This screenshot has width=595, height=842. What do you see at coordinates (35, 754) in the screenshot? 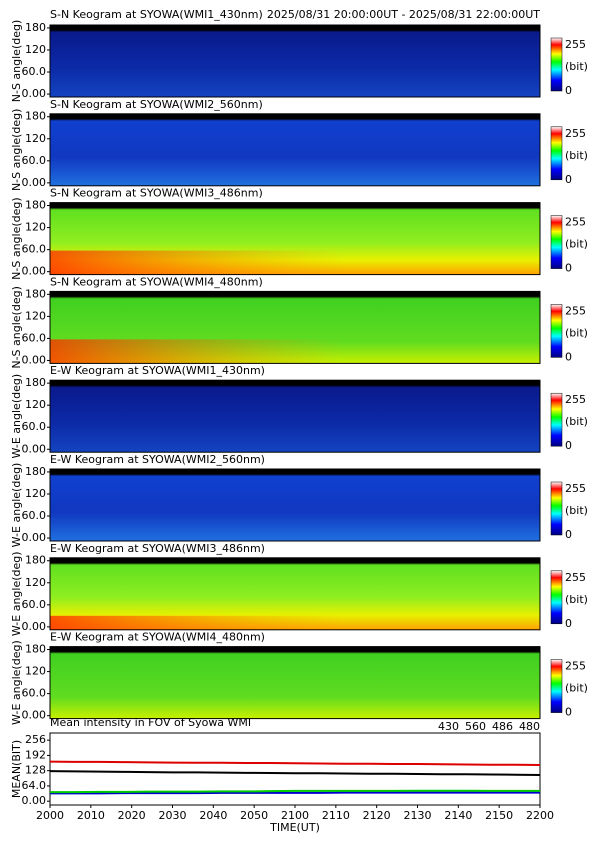
I see `y-tick-label: 192` at bounding box center [35, 754].